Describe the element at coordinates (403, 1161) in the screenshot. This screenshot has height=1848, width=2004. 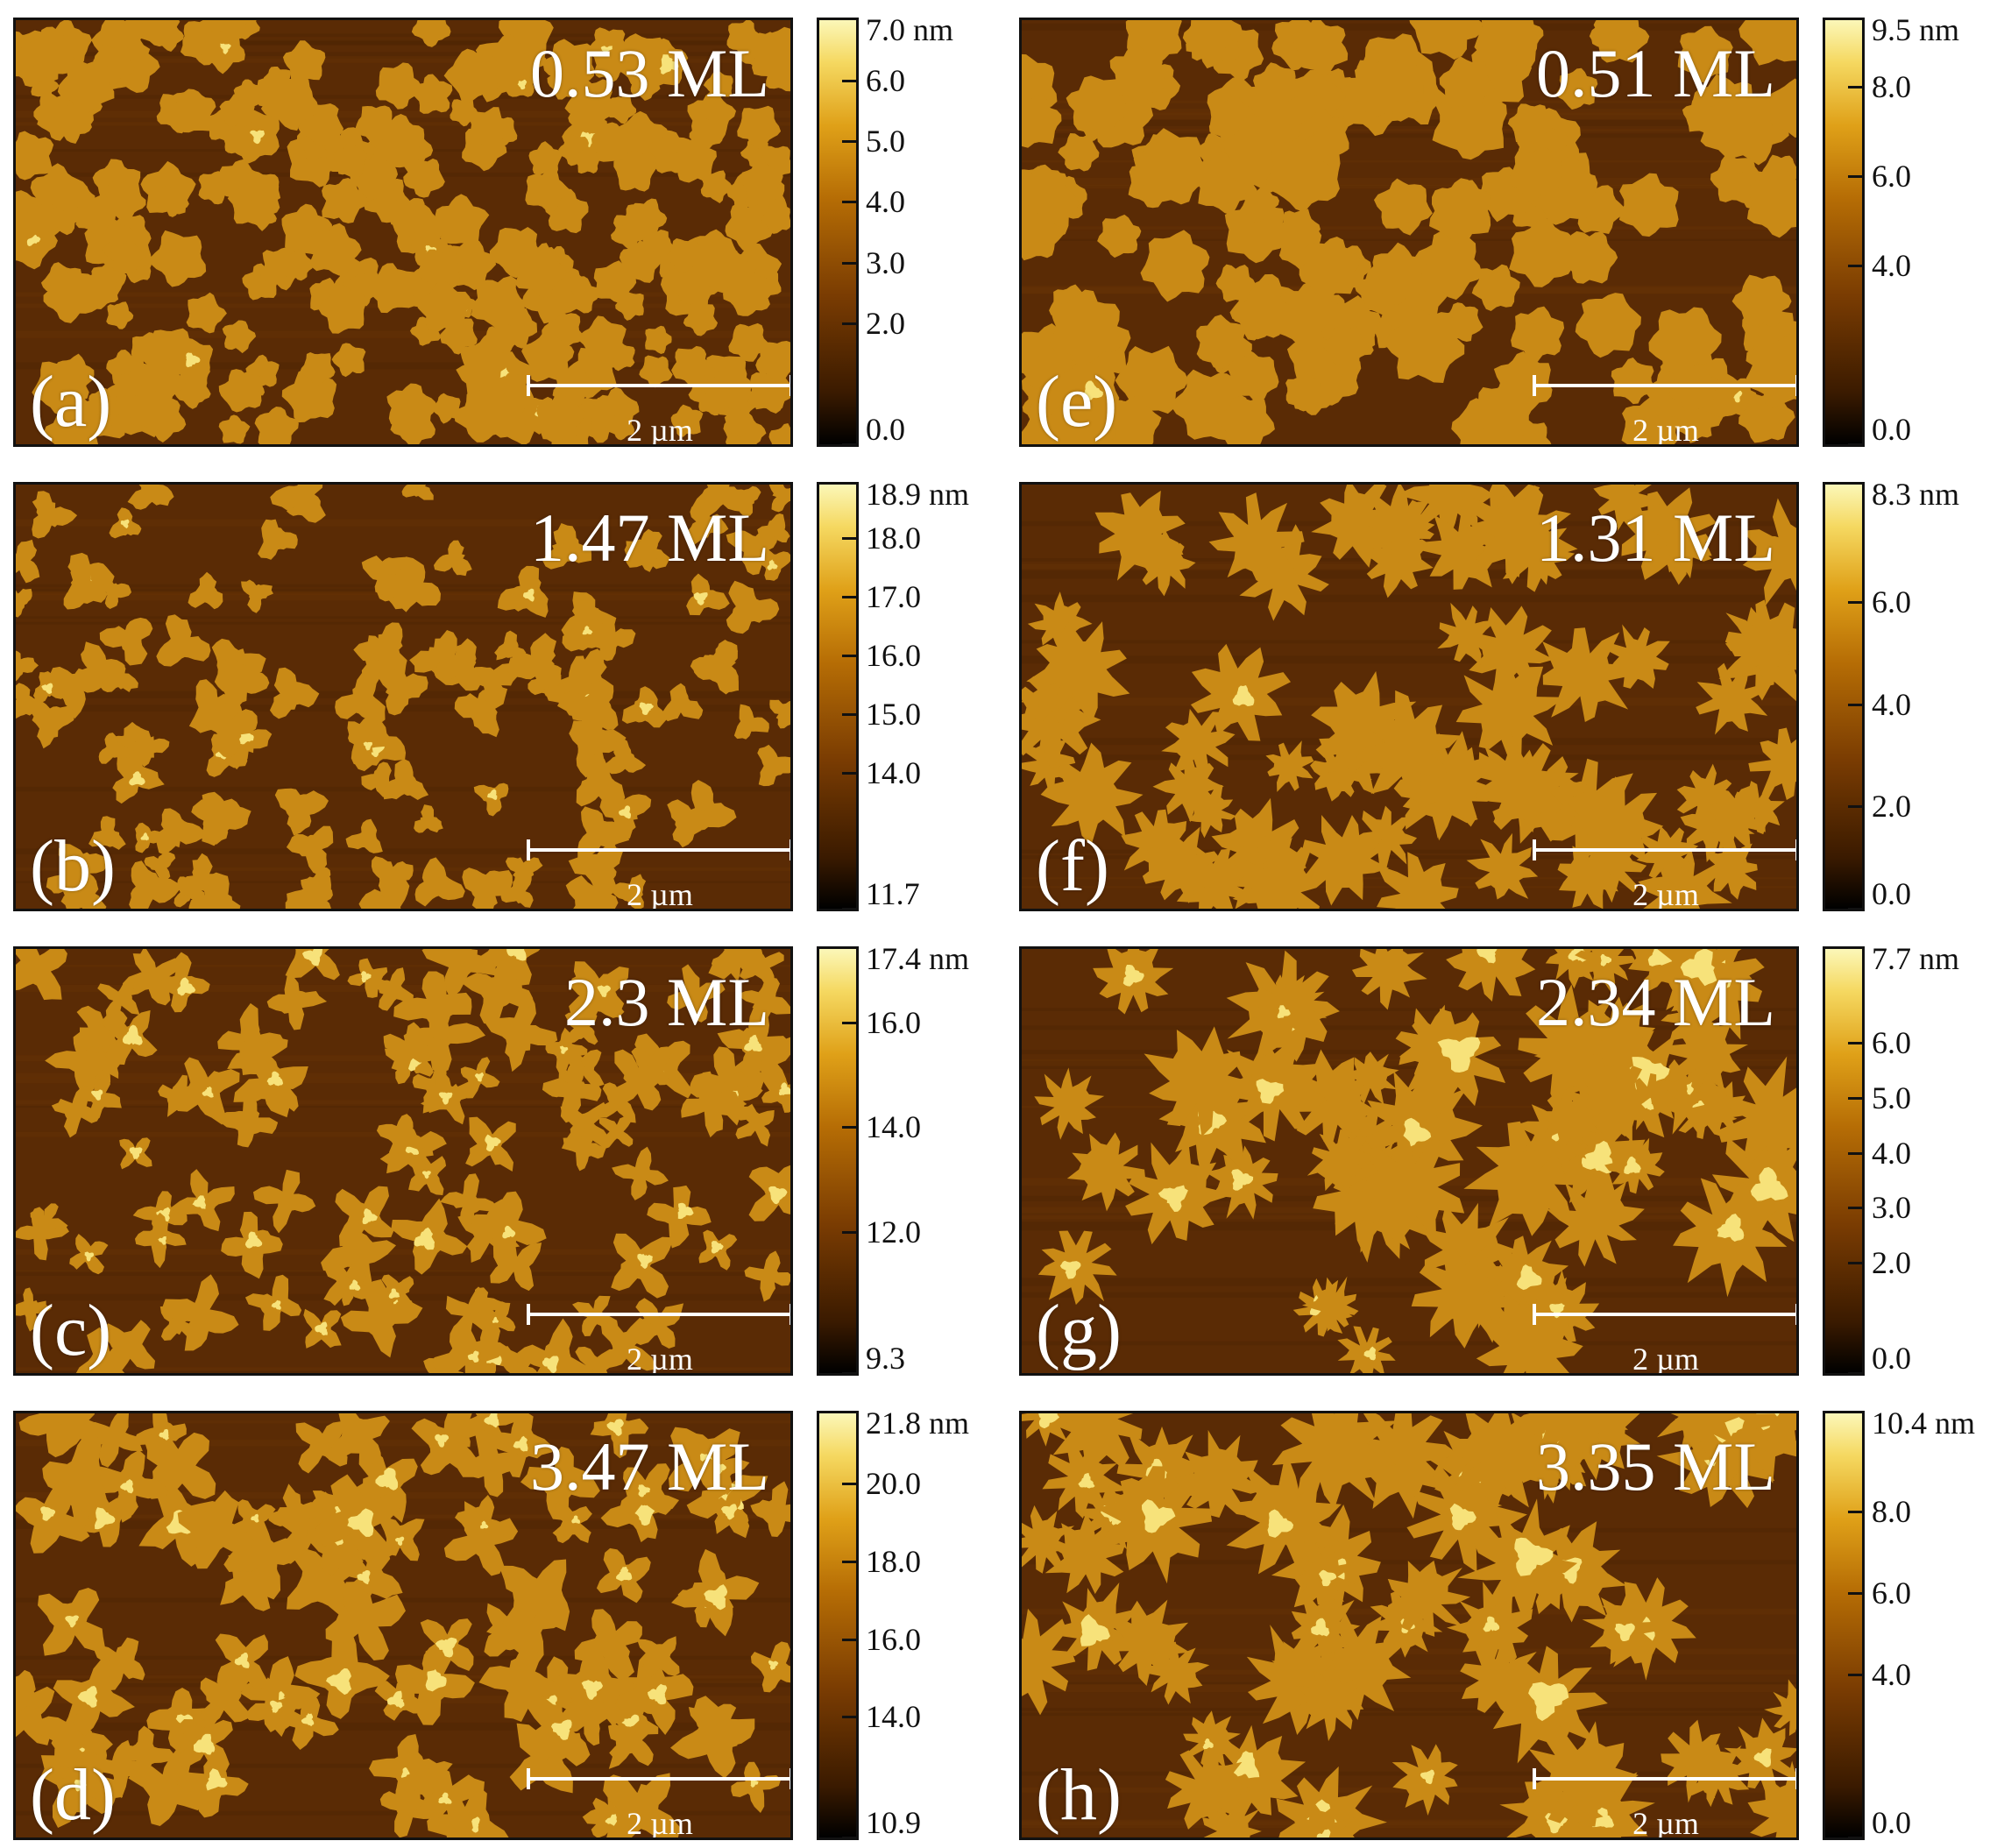
I see `afm-image-c` at that location.